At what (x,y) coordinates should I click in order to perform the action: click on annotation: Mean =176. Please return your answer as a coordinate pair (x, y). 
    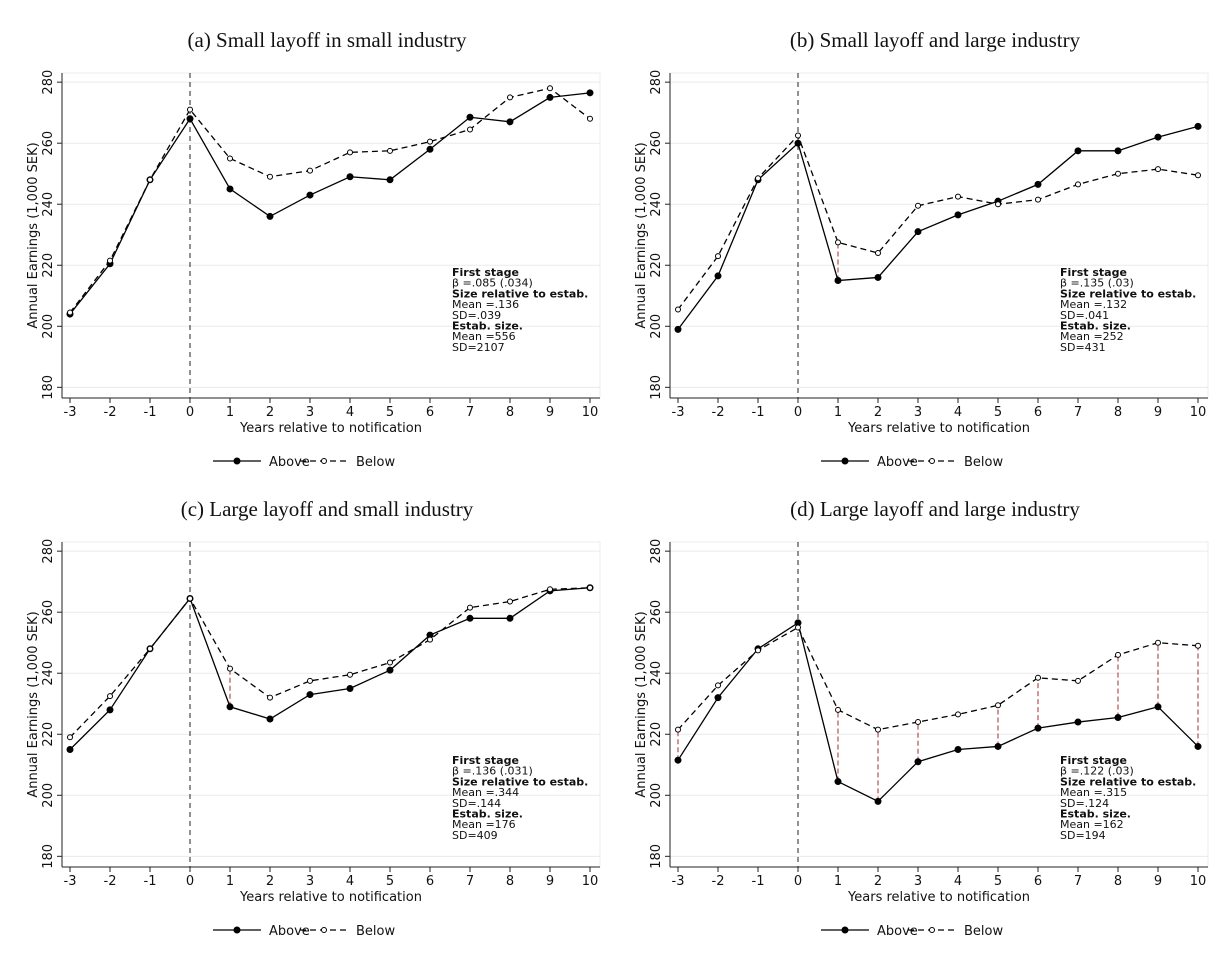
    Looking at the image, I should click on (484, 824).